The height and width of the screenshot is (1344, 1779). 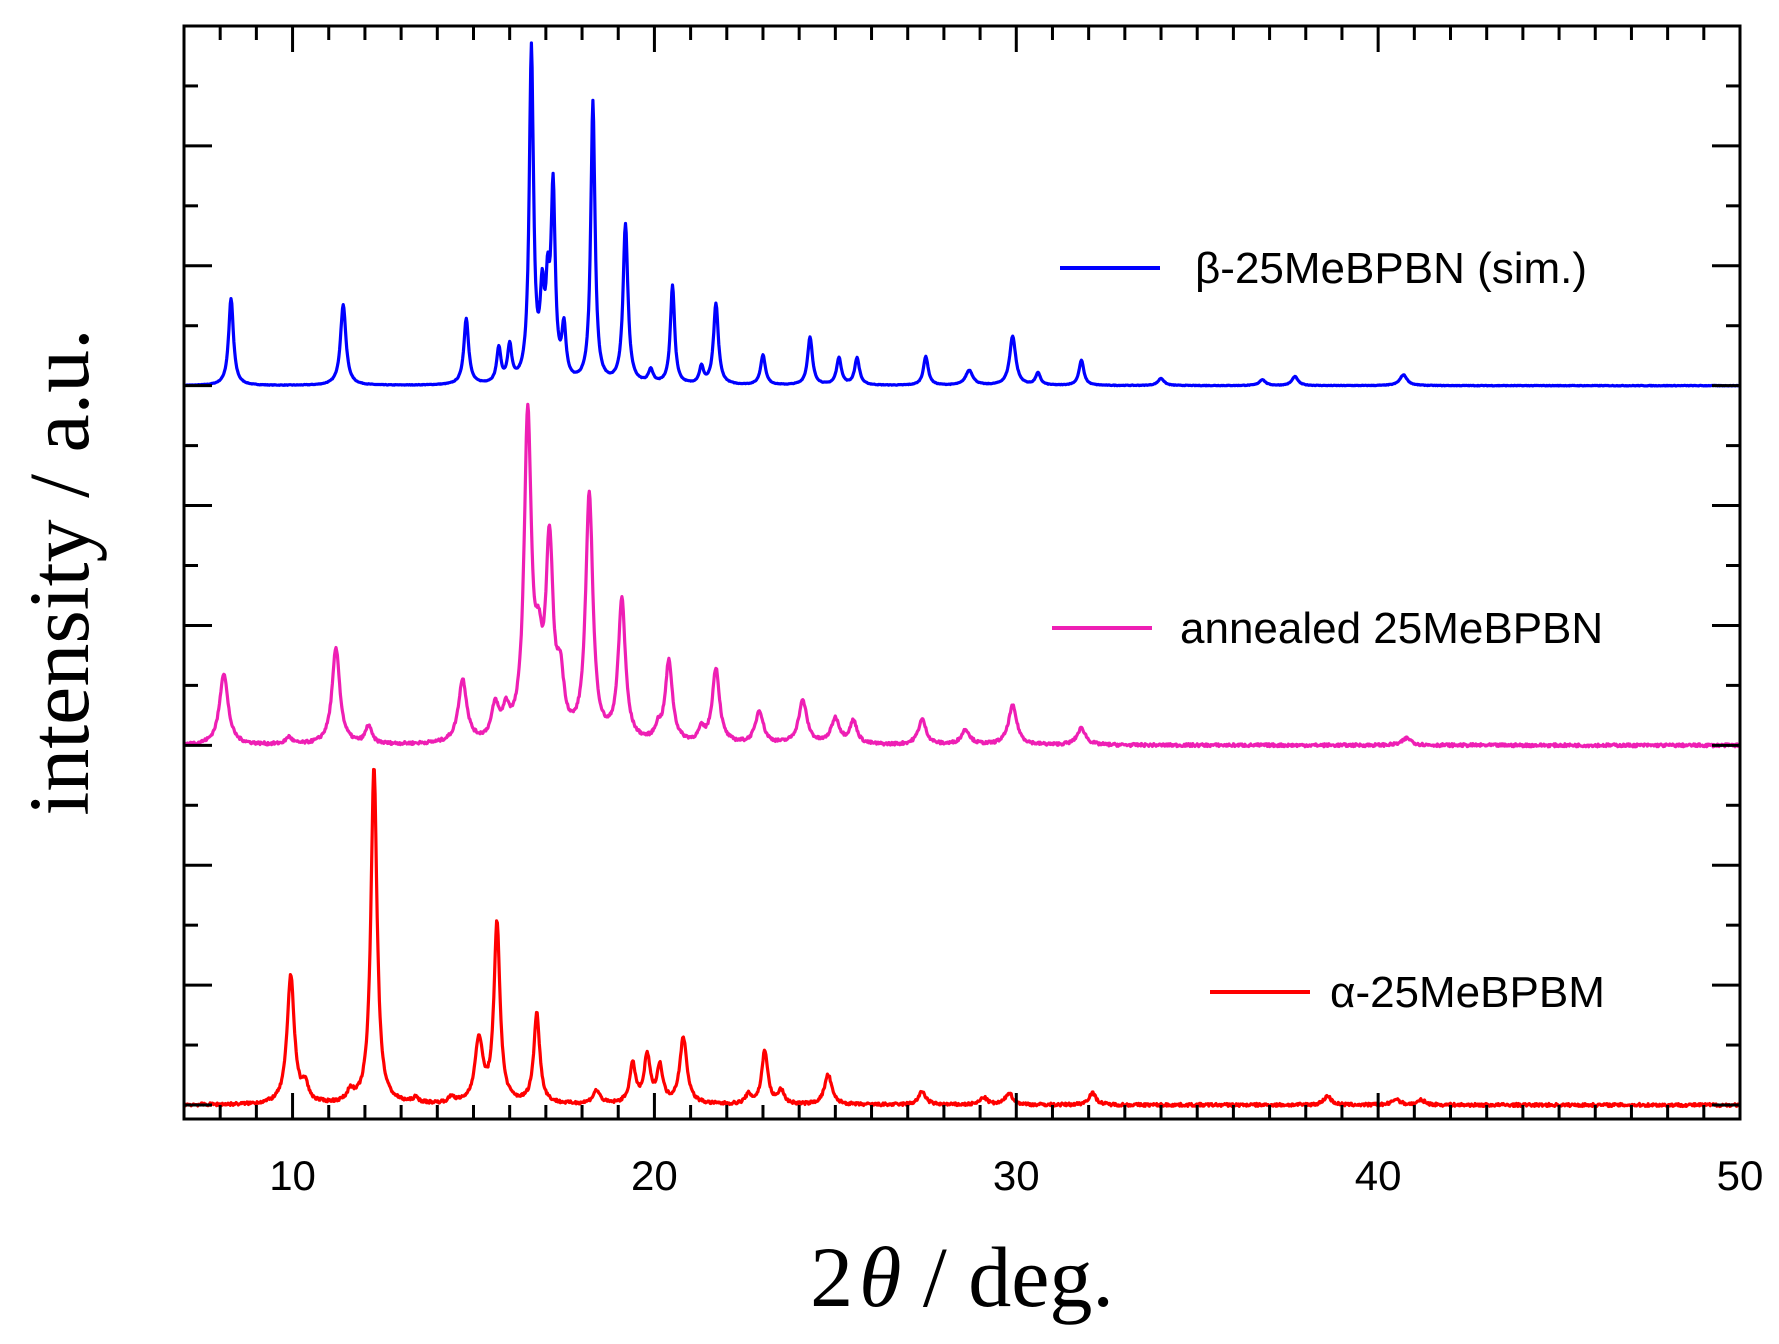 I want to click on x-axis-title-number: 2, so click(x=831, y=1277).